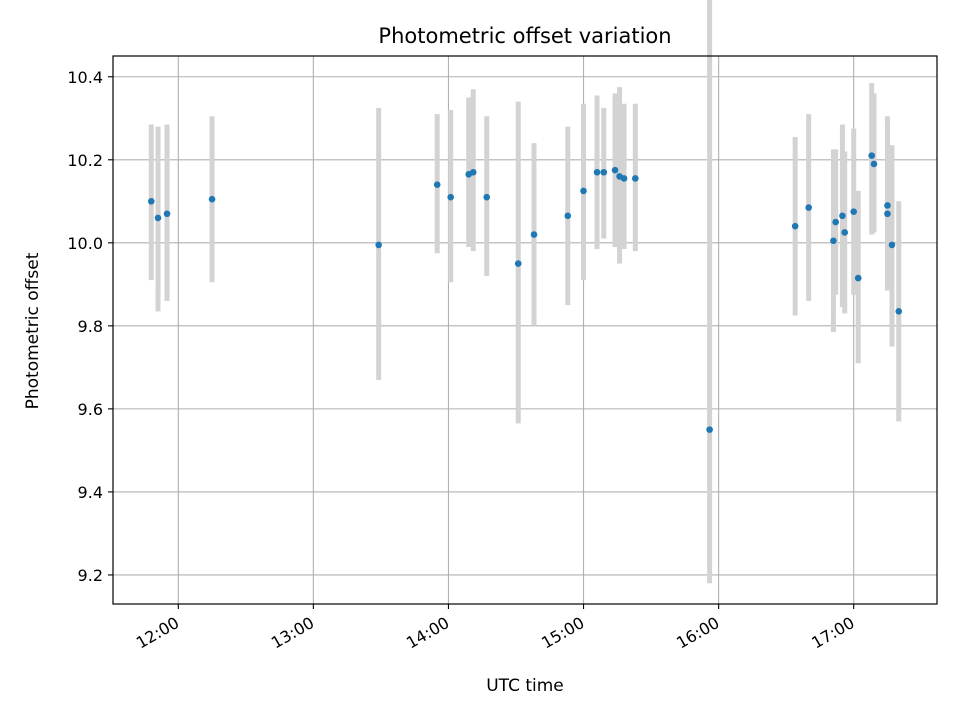 Image resolution: width=960 pixels, height=720 pixels. What do you see at coordinates (85, 160) in the screenshot?
I see `y-tick-label: 10.2` at bounding box center [85, 160].